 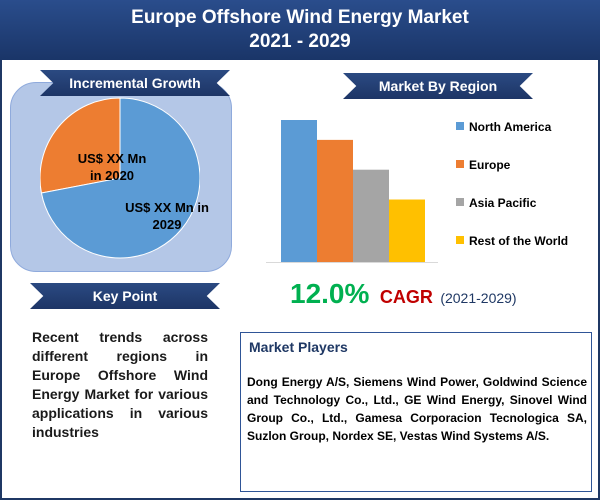 What do you see at coordinates (478, 298) in the screenshot?
I see `cagr-period: (2021-2029)` at bounding box center [478, 298].